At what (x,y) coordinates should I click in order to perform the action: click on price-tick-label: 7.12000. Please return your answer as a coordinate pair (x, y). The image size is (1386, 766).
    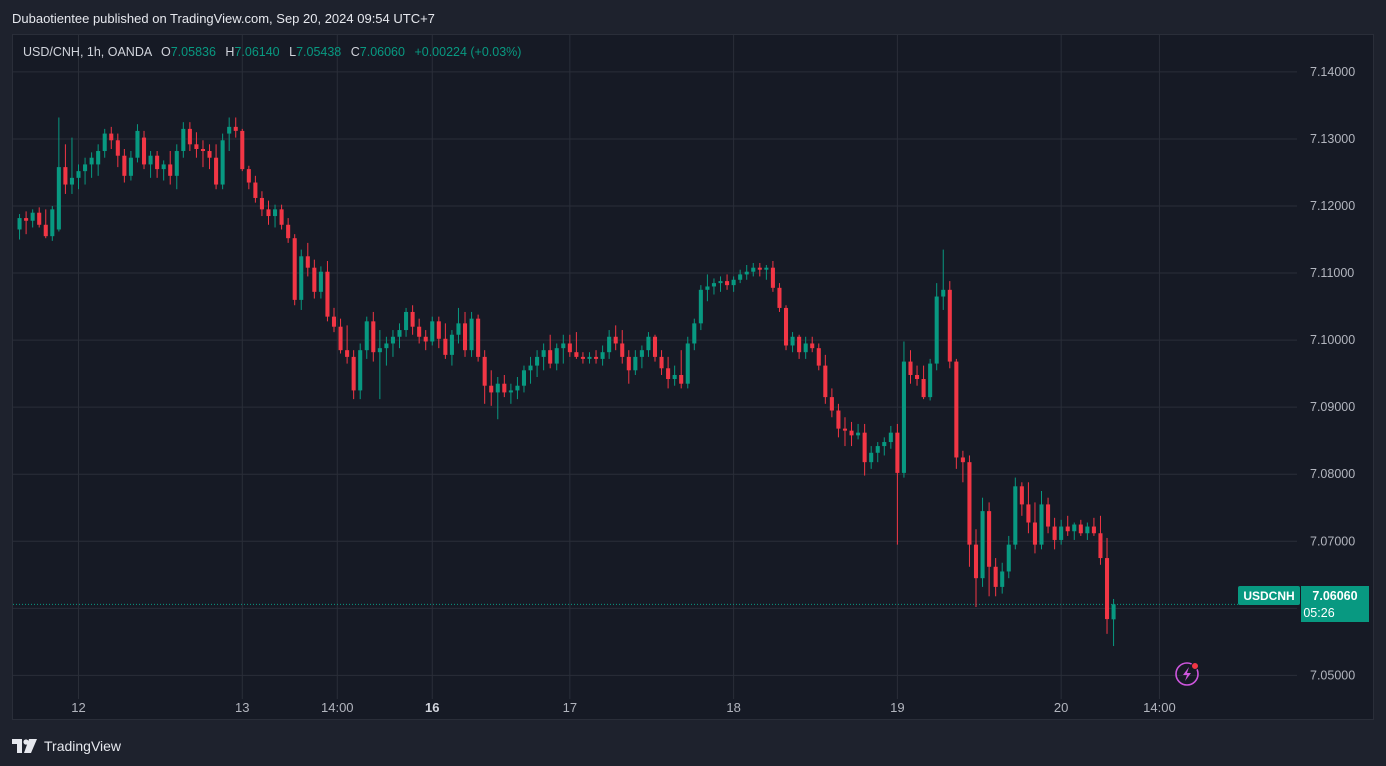
    Looking at the image, I should click on (1332, 206).